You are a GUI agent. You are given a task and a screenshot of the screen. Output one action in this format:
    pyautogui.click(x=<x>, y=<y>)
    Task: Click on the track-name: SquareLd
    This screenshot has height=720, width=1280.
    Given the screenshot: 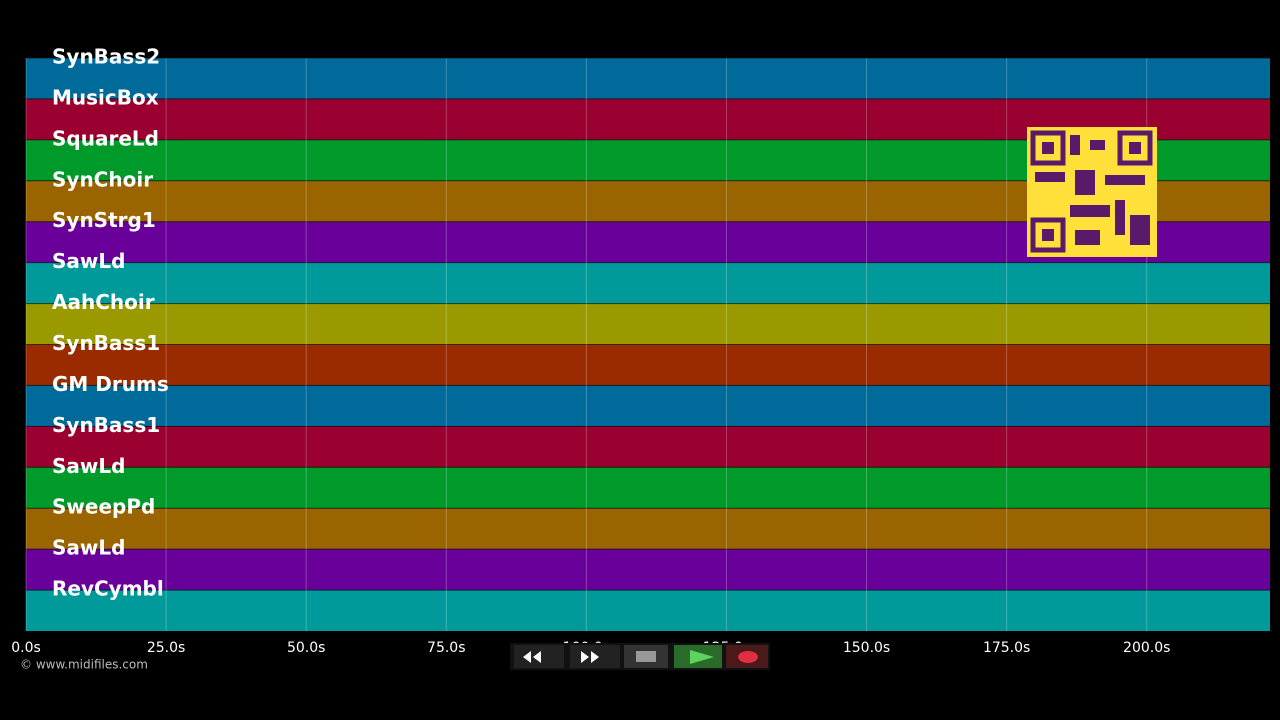 What is the action you would take?
    pyautogui.click(x=105, y=138)
    